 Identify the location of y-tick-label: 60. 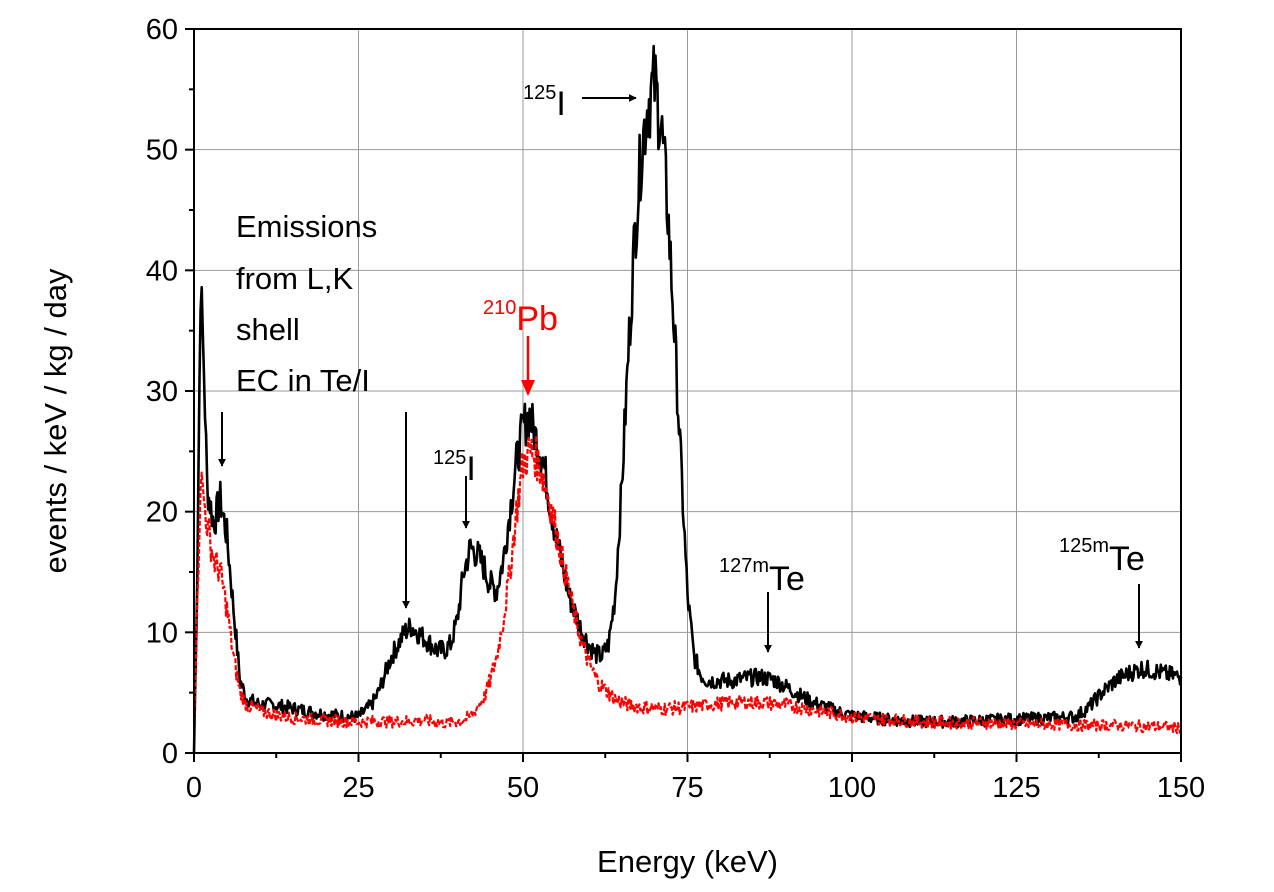
(162, 30).